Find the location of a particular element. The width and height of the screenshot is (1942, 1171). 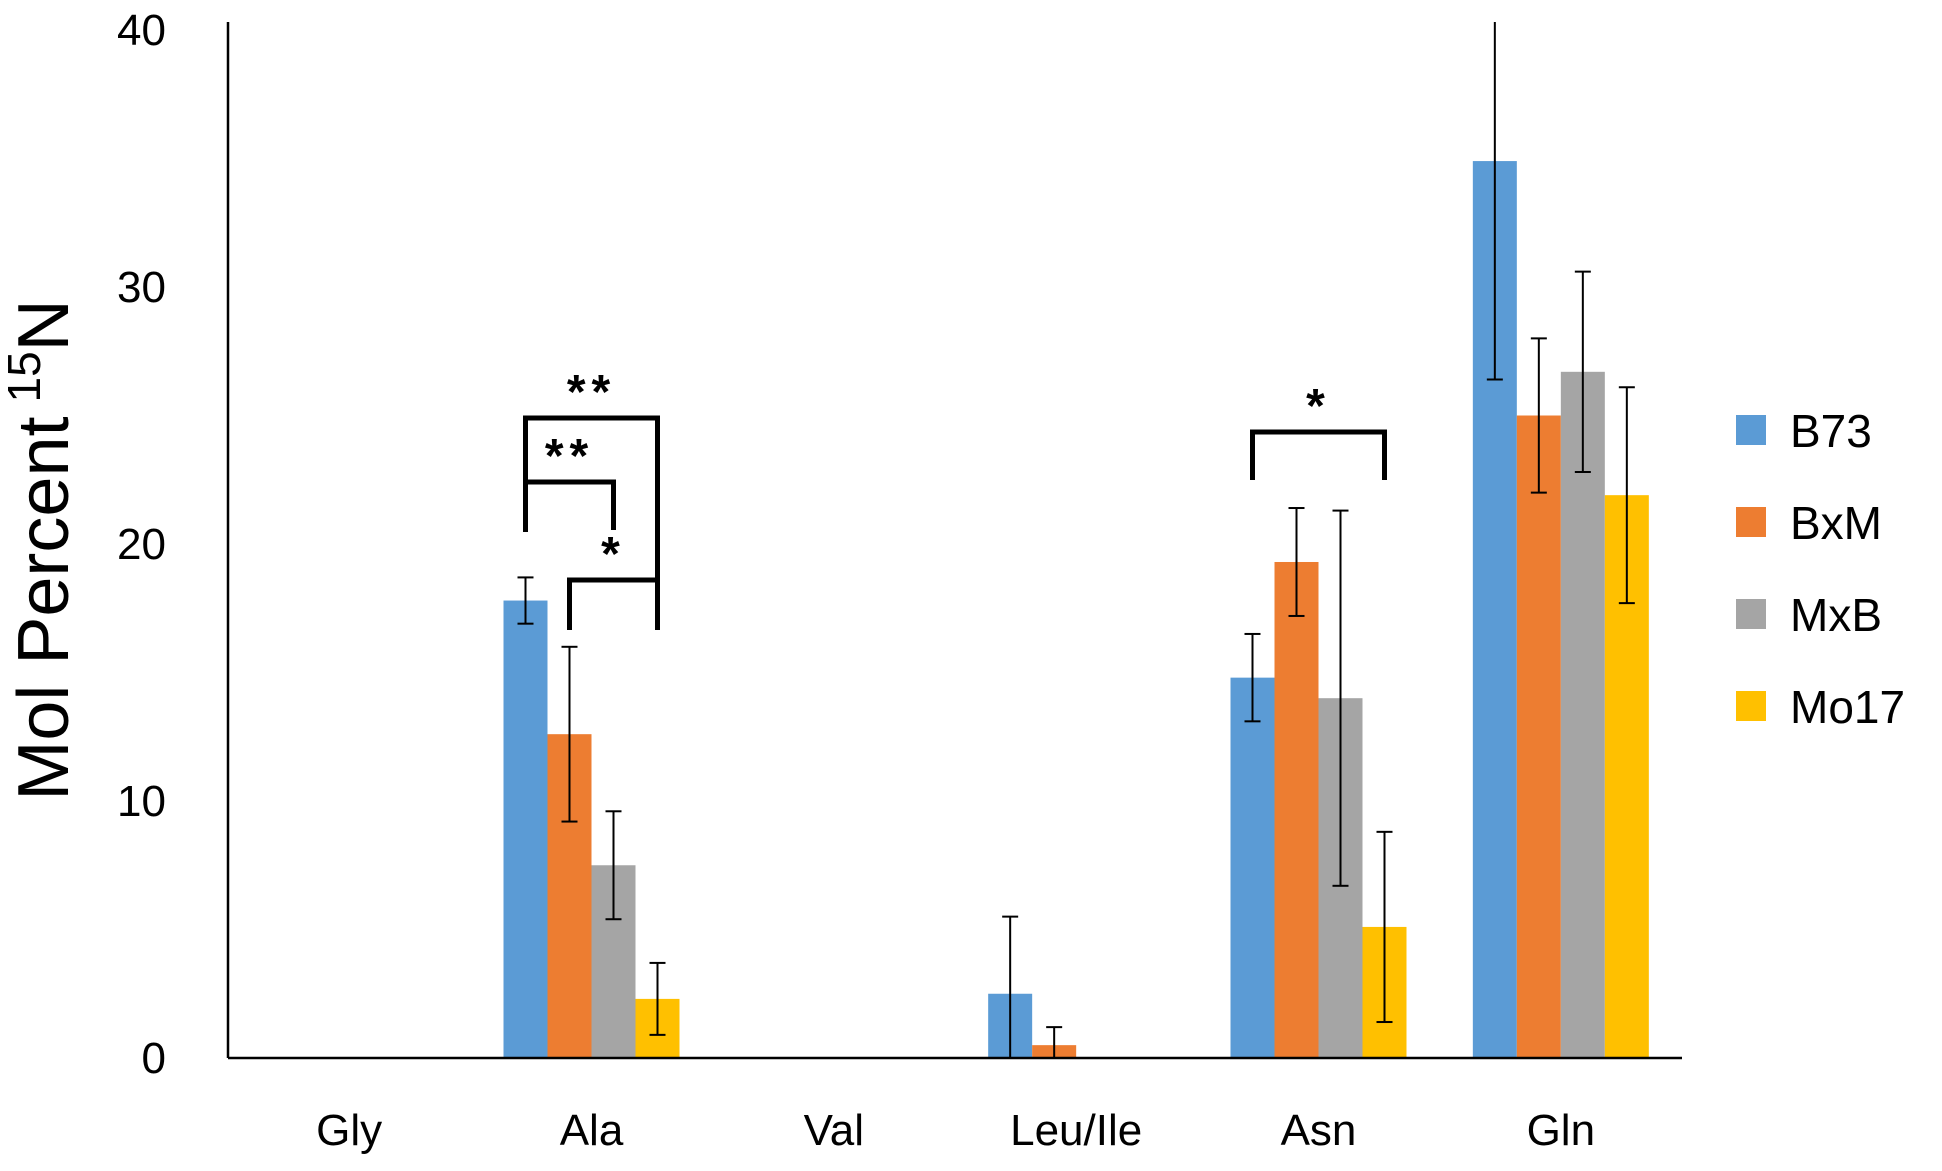

legend-item-b73: B73 is located at coordinates (1804, 431).